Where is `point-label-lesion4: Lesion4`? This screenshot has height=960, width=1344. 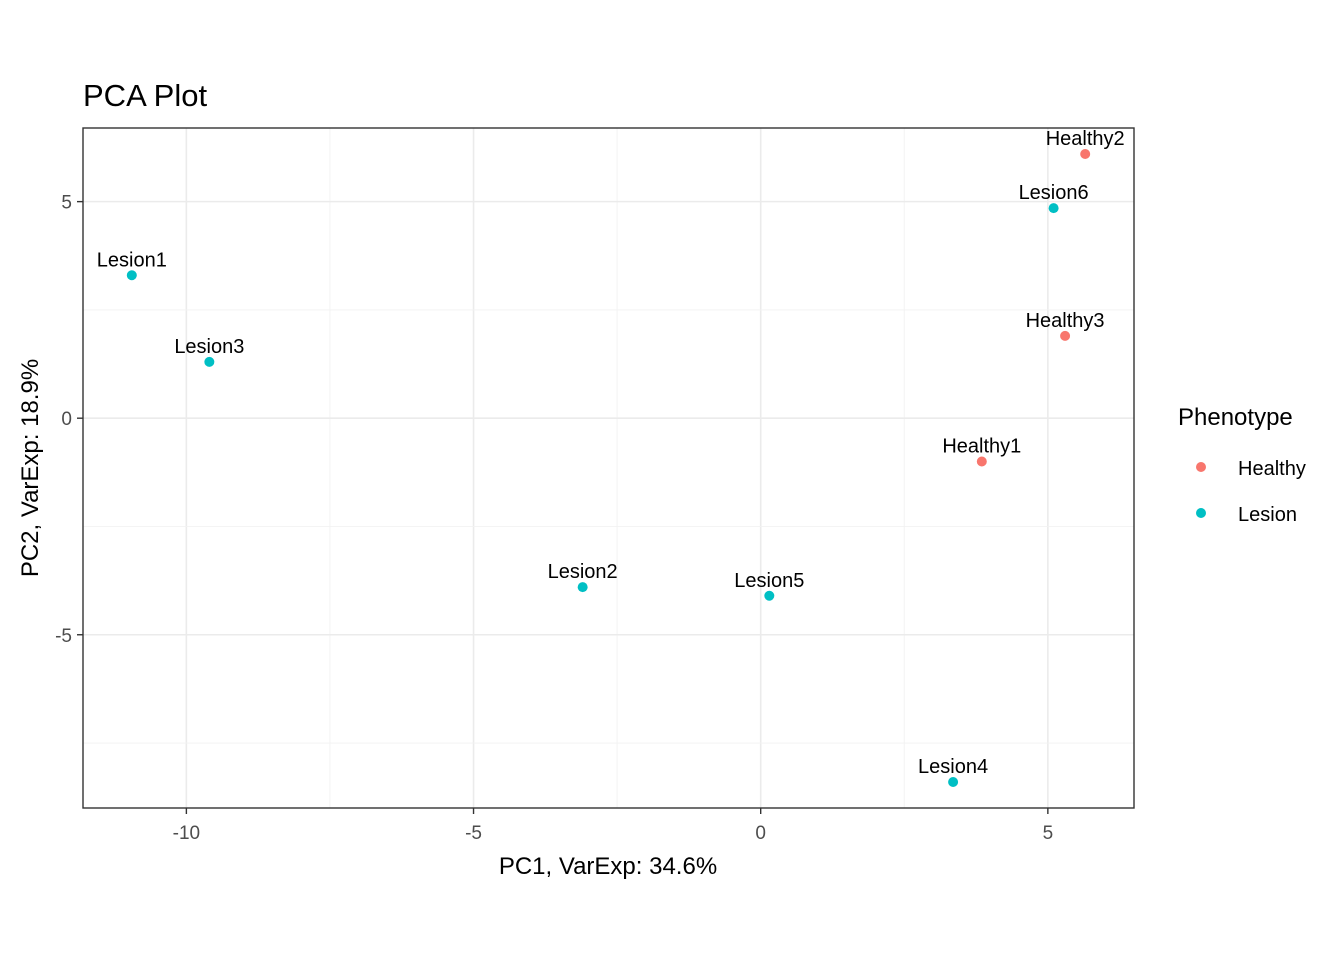 point-label-lesion4: Lesion4 is located at coordinates (953, 767).